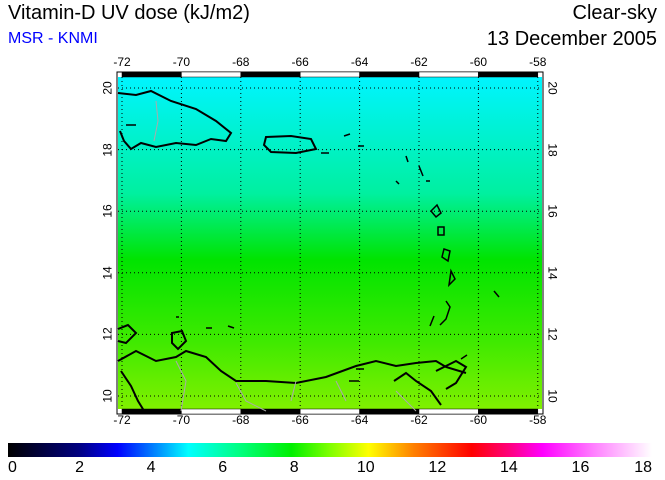  What do you see at coordinates (571, 39) in the screenshot?
I see `date-label: 13 December 2005` at bounding box center [571, 39].